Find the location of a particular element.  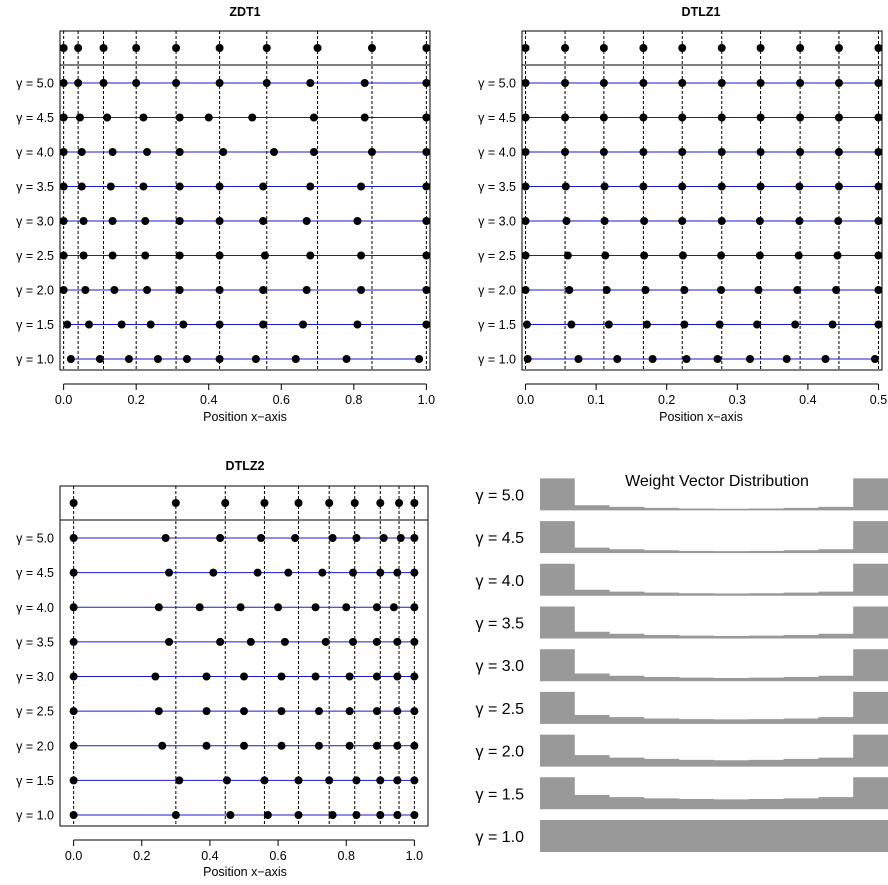

dtlz1-y-label: γ = 5.0 is located at coordinates (497, 84).